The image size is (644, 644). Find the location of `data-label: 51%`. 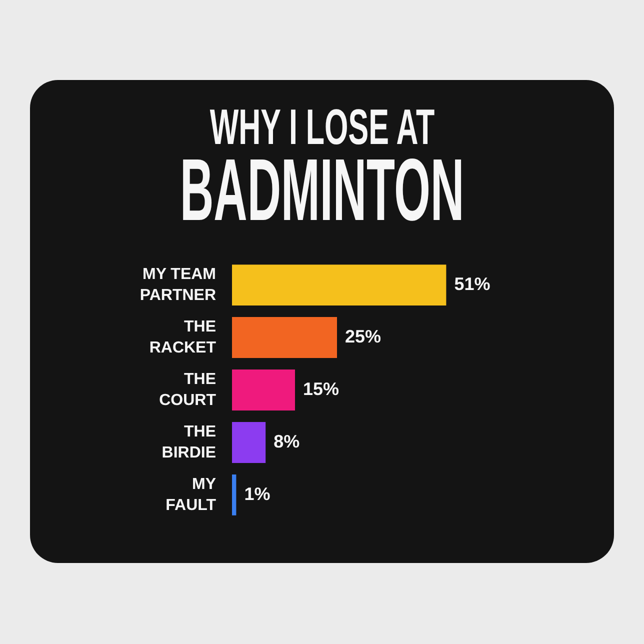

data-label: 51% is located at coordinates (472, 284).